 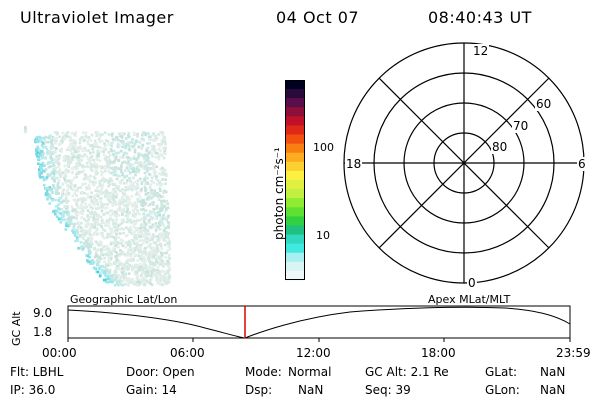 I want to click on status-ip: IP: 36.0, so click(x=33, y=390).